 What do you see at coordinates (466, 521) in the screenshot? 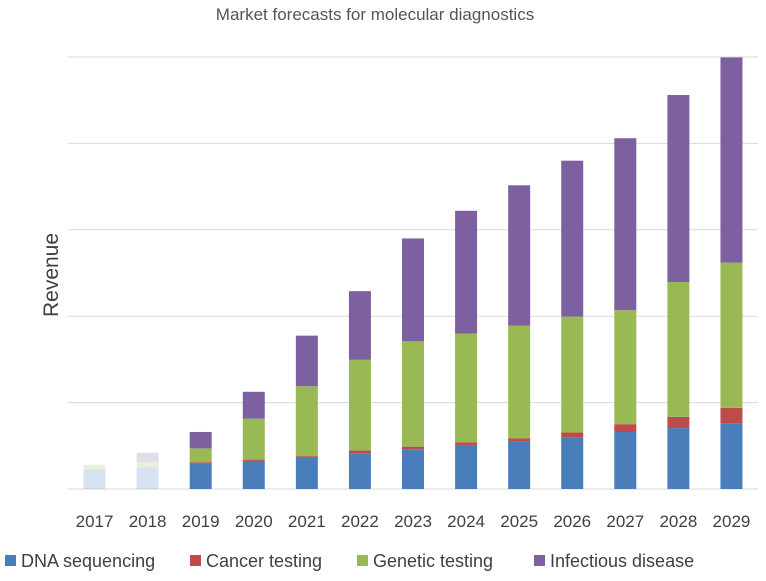
I see `x-tick-label: 2024` at bounding box center [466, 521].